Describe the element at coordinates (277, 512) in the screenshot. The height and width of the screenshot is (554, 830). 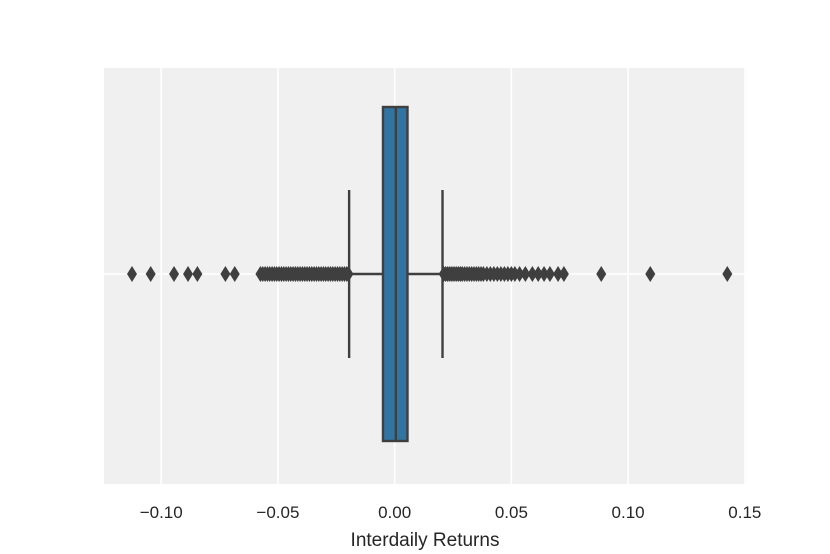
I see `x-tick-label: −0.05` at that location.